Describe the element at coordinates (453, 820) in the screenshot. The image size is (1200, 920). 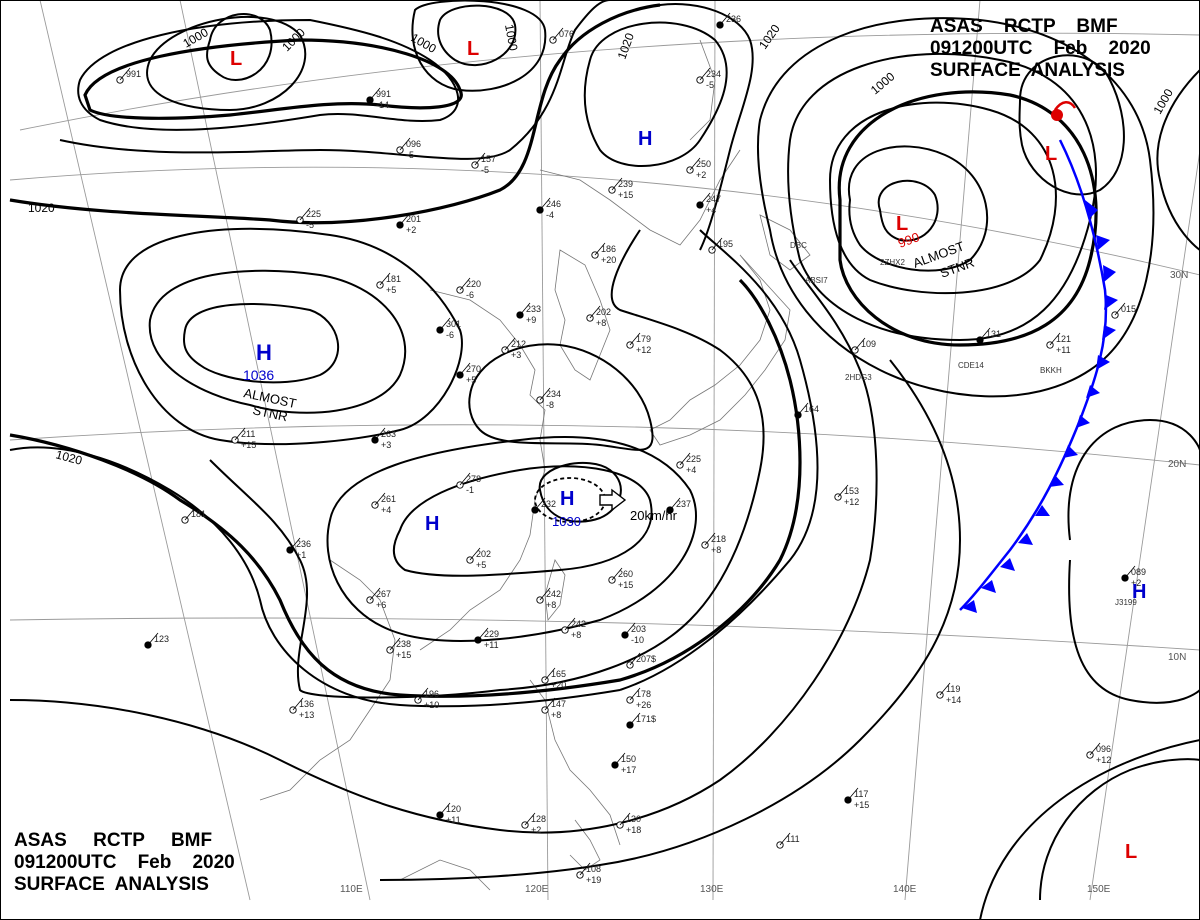
I see `station-tendency: +11` at that location.